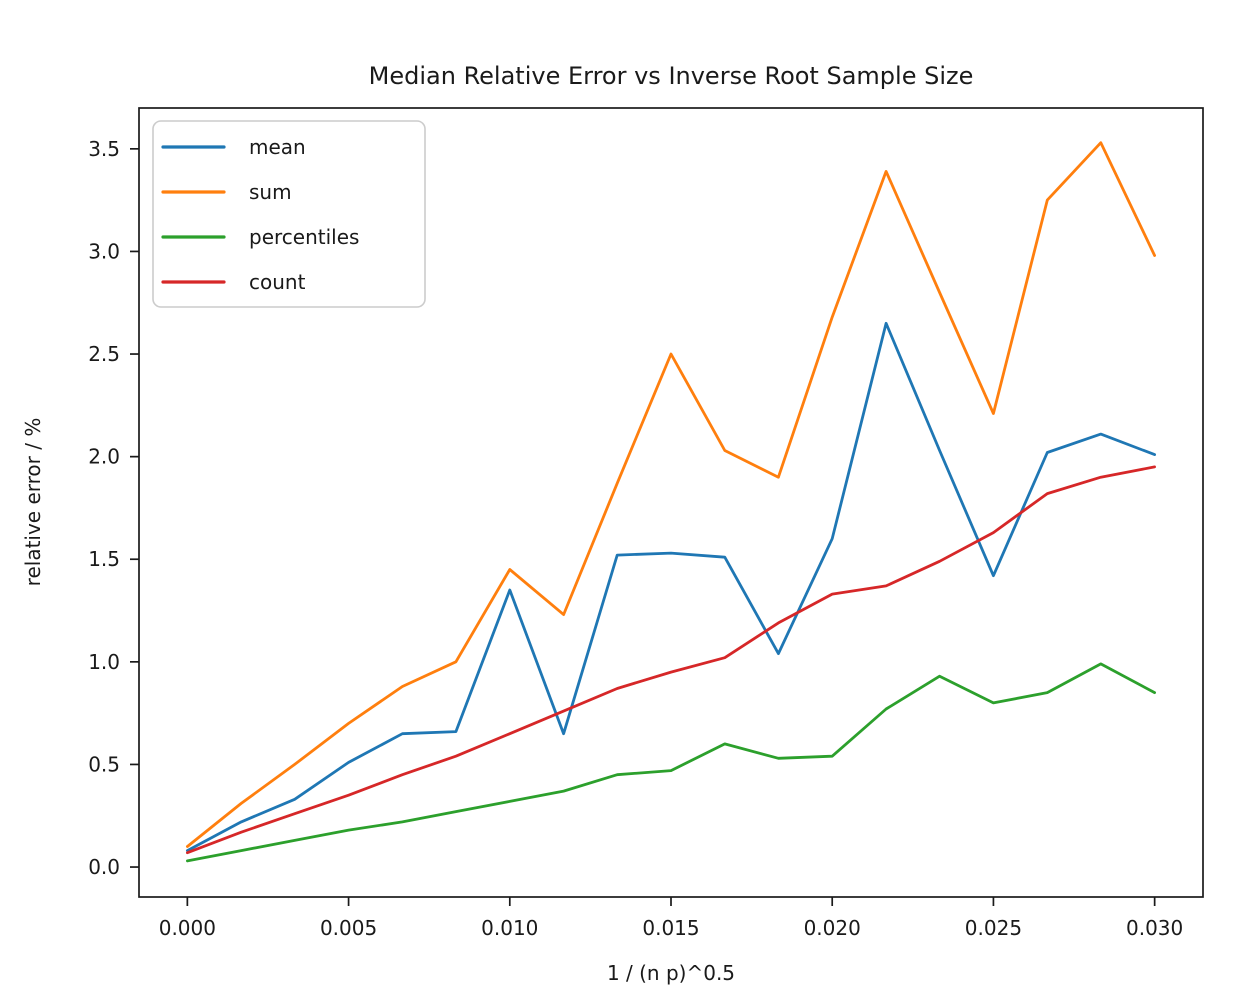 The height and width of the screenshot is (1000, 1250). Describe the element at coordinates (104, 867) in the screenshot. I see `y-tick-label: 0.0` at that location.